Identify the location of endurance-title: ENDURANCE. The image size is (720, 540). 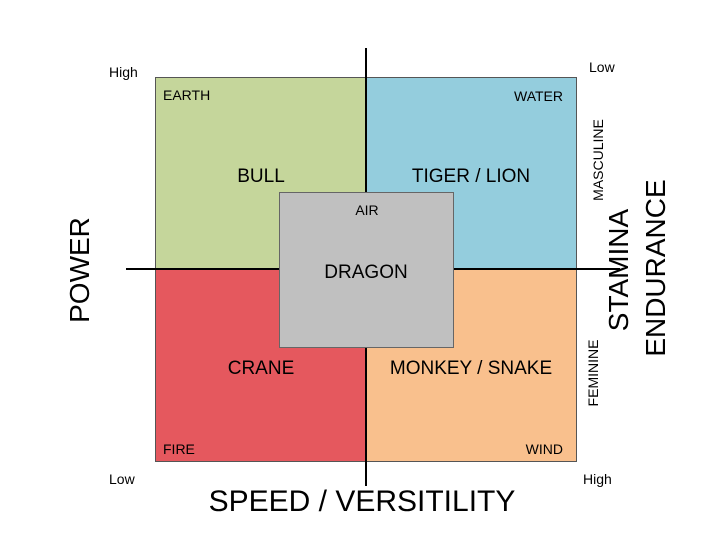
(655, 268).